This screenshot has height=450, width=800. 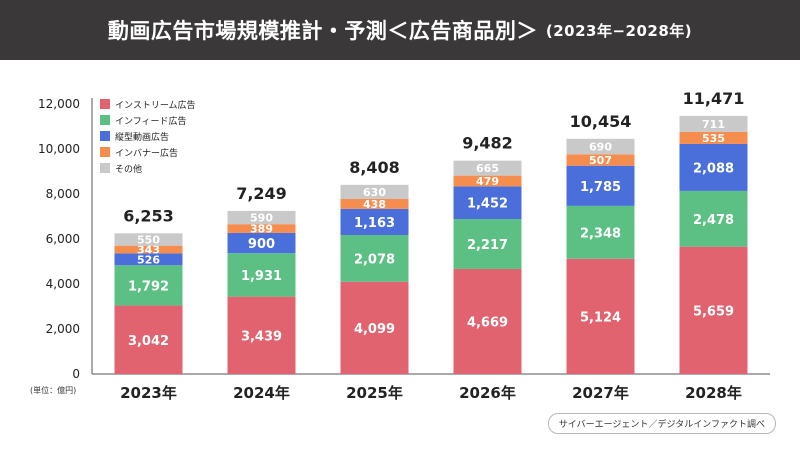 What do you see at coordinates (148, 393) in the screenshot?
I see `x-tick-label: 2023年` at bounding box center [148, 393].